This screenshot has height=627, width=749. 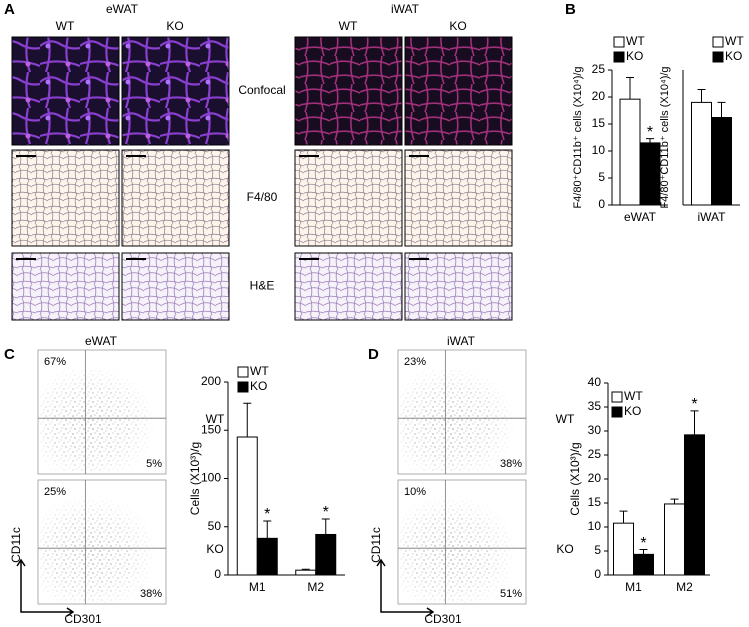 What do you see at coordinates (733, 56) in the screenshot?
I see `legend-label: KO` at bounding box center [733, 56].